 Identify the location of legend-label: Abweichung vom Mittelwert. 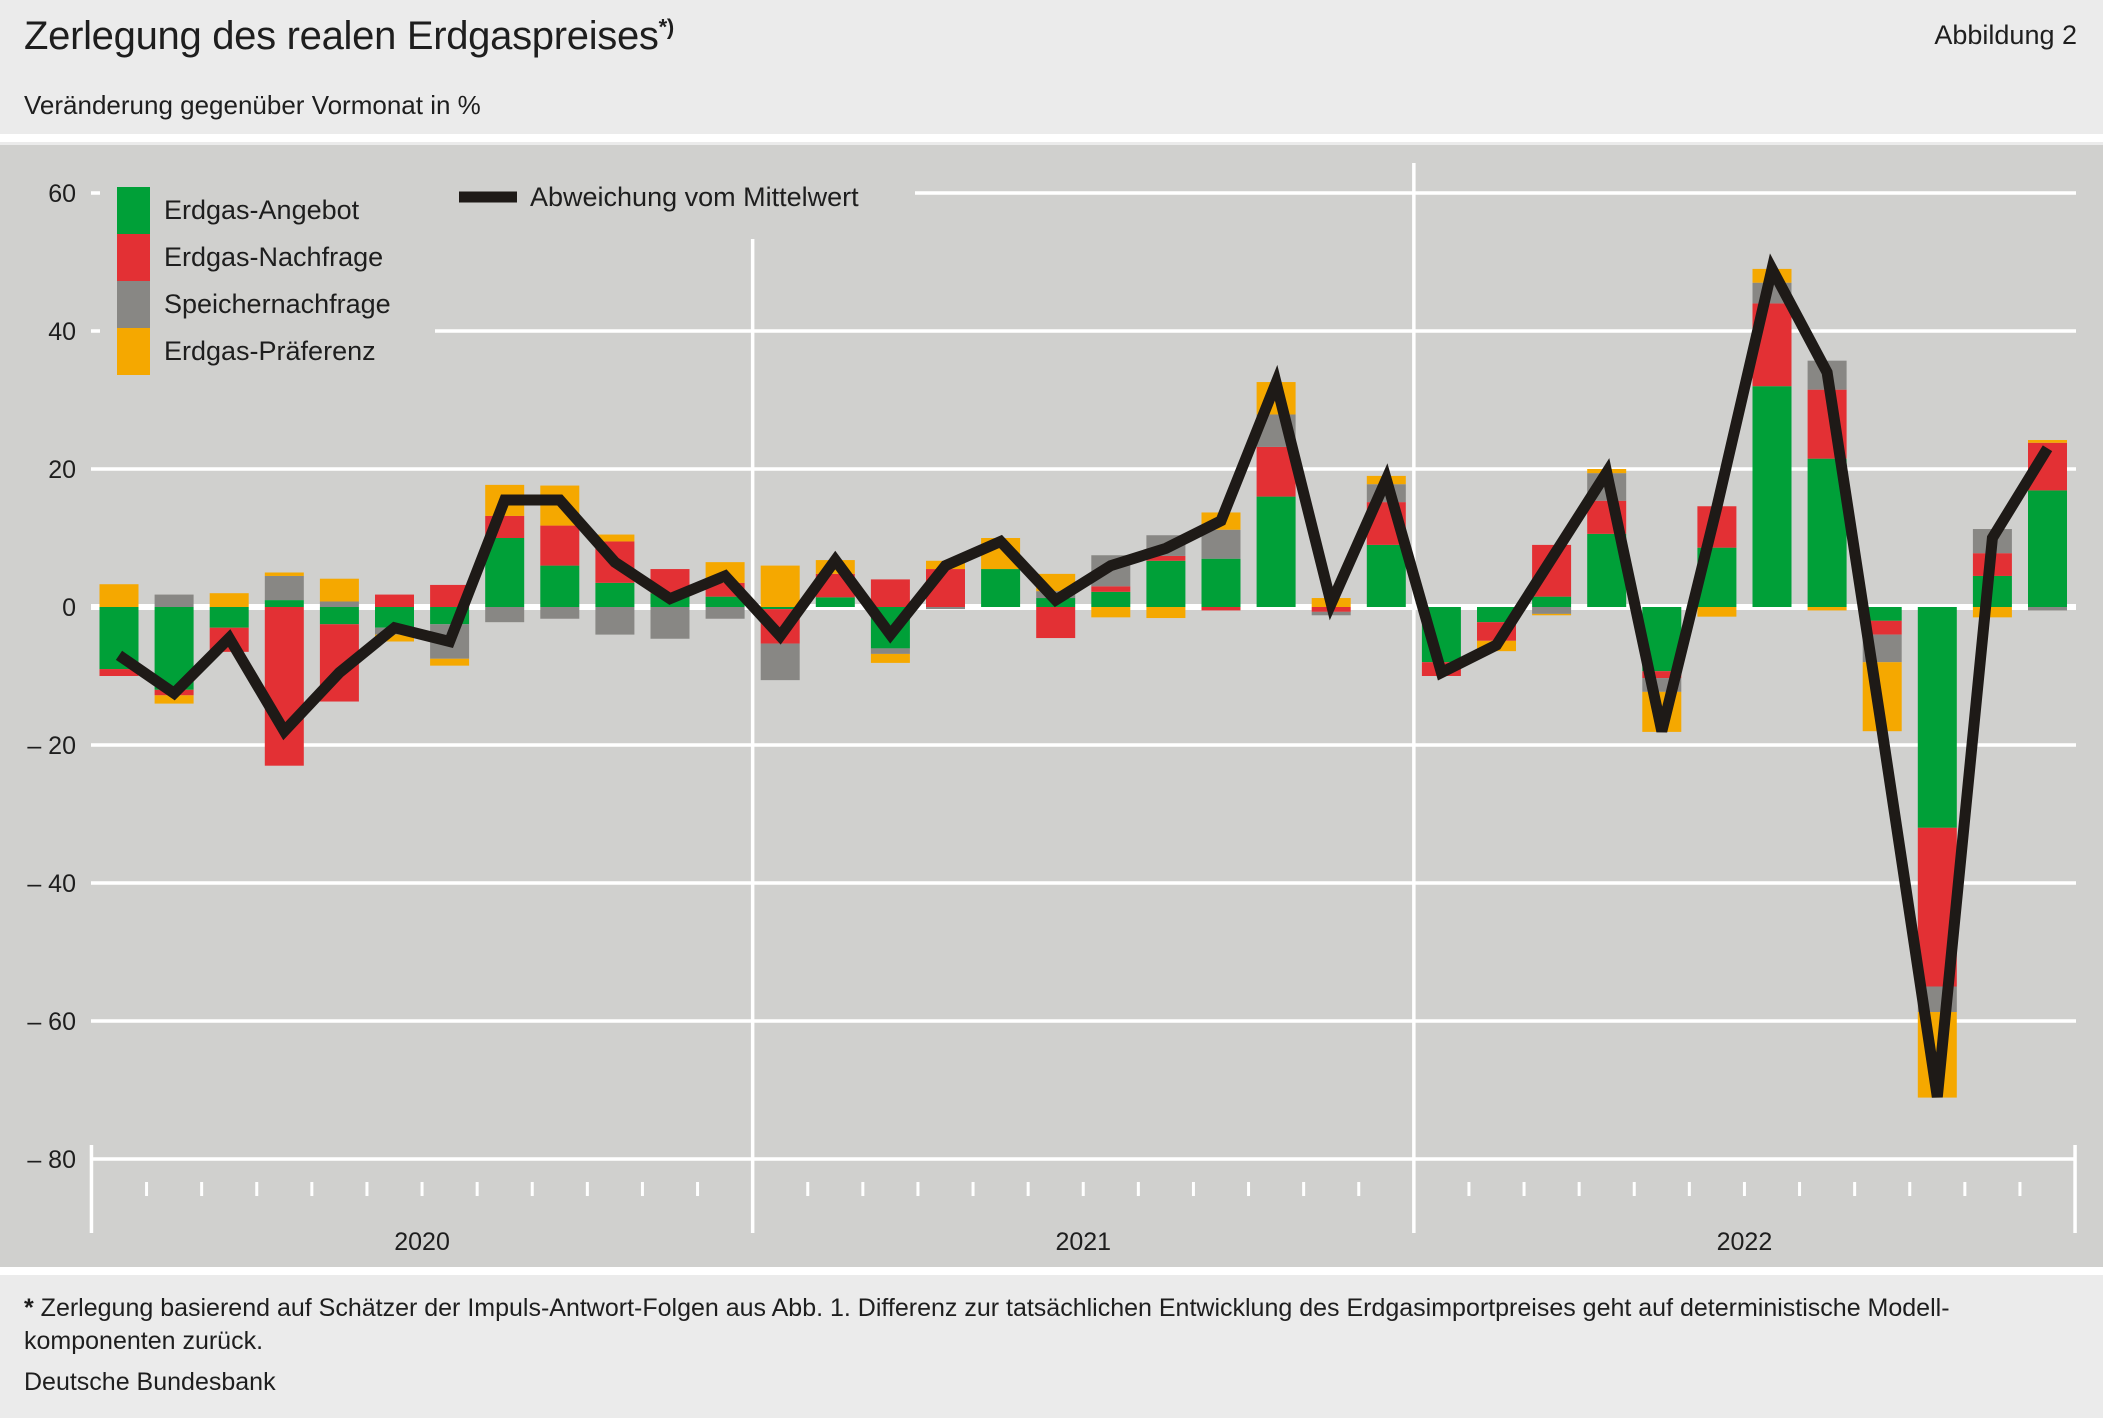
(694, 197).